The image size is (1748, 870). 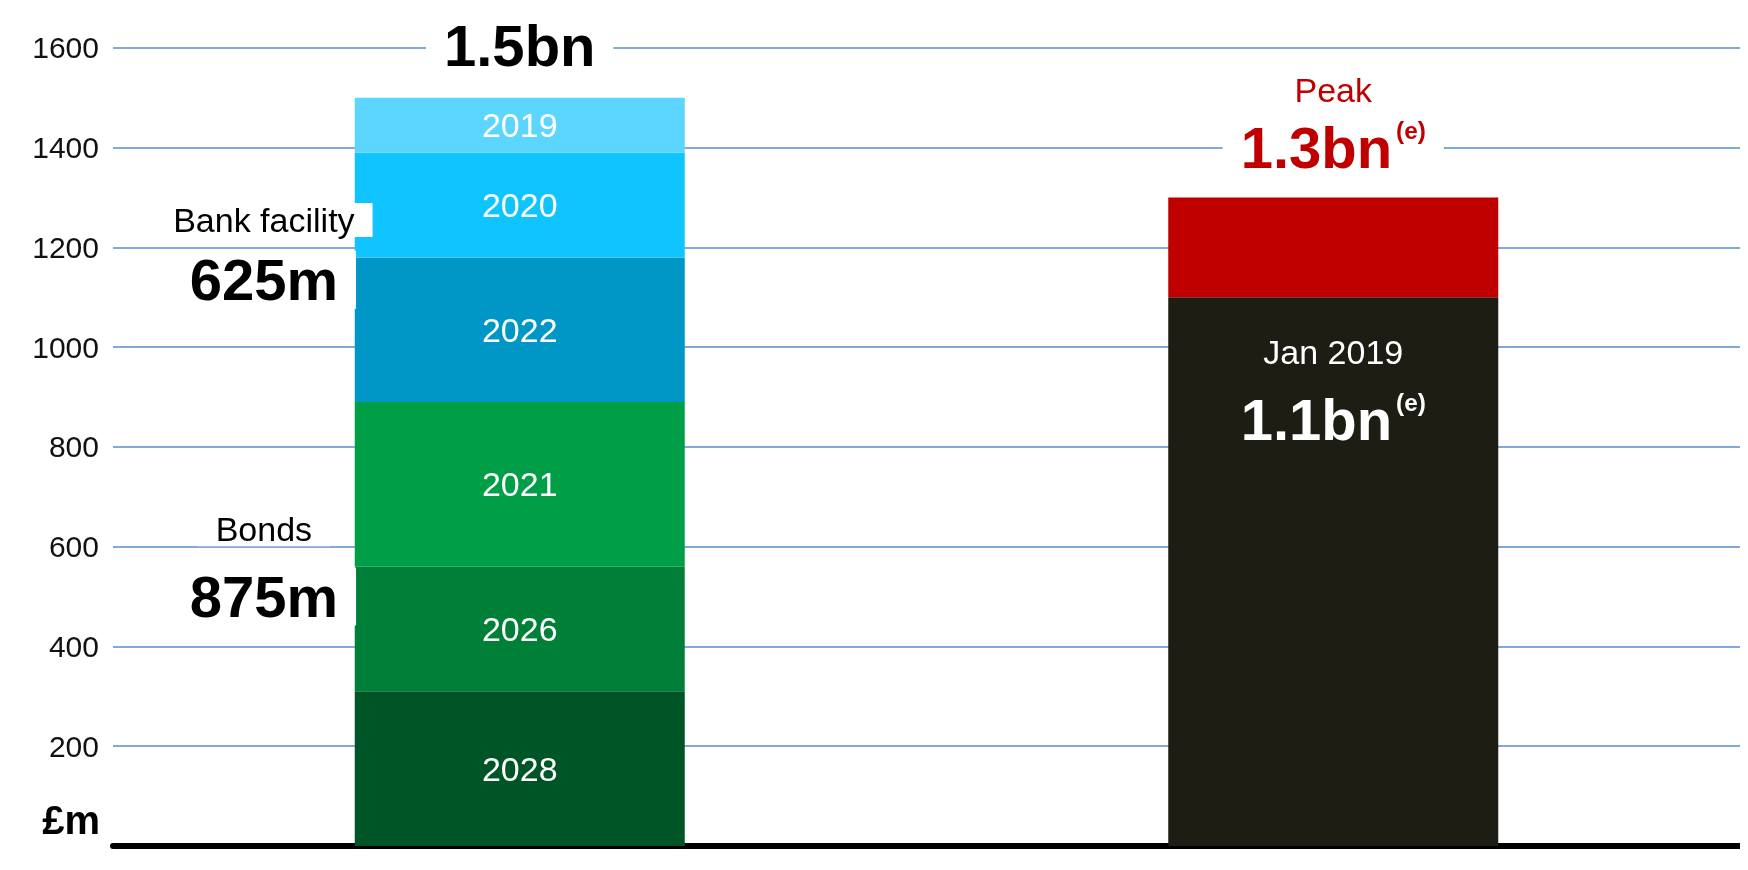 What do you see at coordinates (264, 597) in the screenshot?
I see `annotation: 875m` at bounding box center [264, 597].